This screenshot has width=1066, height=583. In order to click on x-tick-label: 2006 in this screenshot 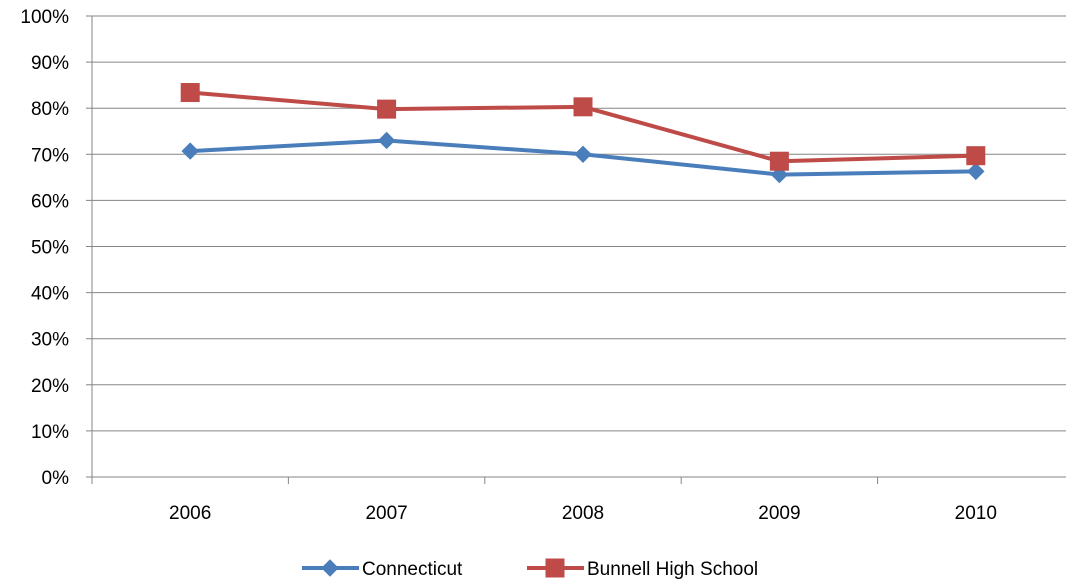, I will do `click(190, 513)`.